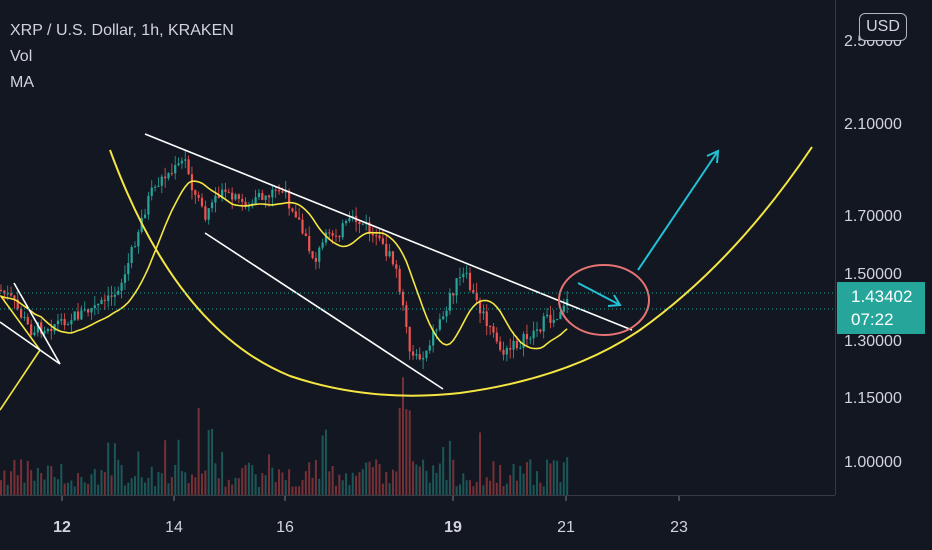  I want to click on legend-vol: Vol, so click(21, 56).